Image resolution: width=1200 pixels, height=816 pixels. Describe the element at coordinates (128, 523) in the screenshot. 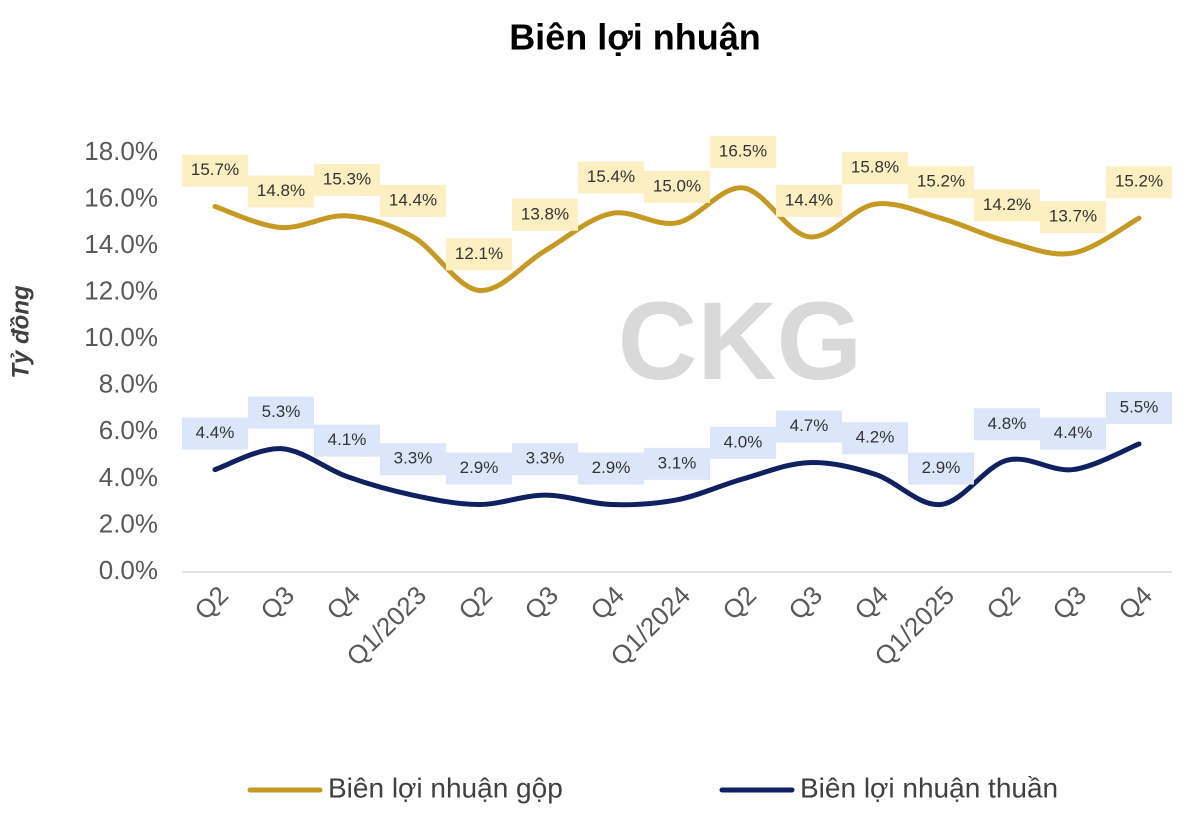

I see `y-tick-label: 2.0%` at that location.